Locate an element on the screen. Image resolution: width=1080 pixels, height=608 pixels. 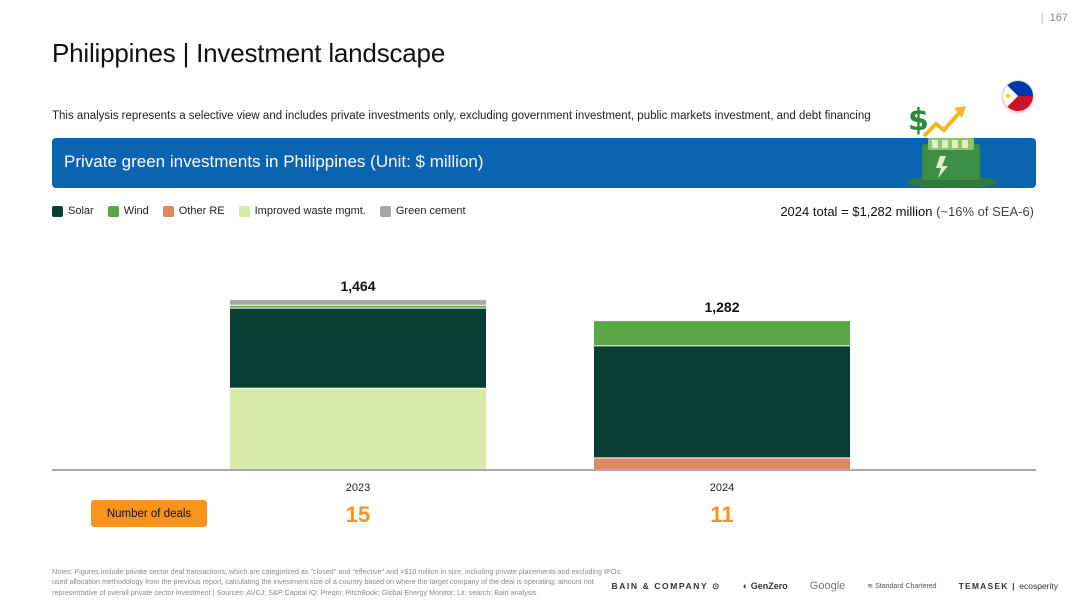
google-logo: Google is located at coordinates (827, 586).